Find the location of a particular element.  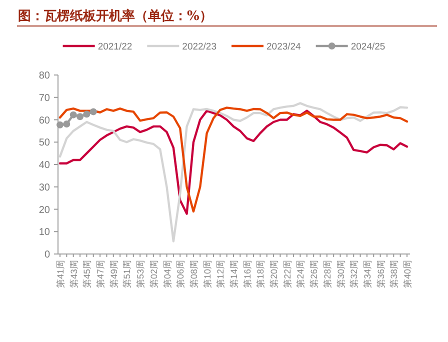

x-tick-label: 第41周 is located at coordinates (61, 274).